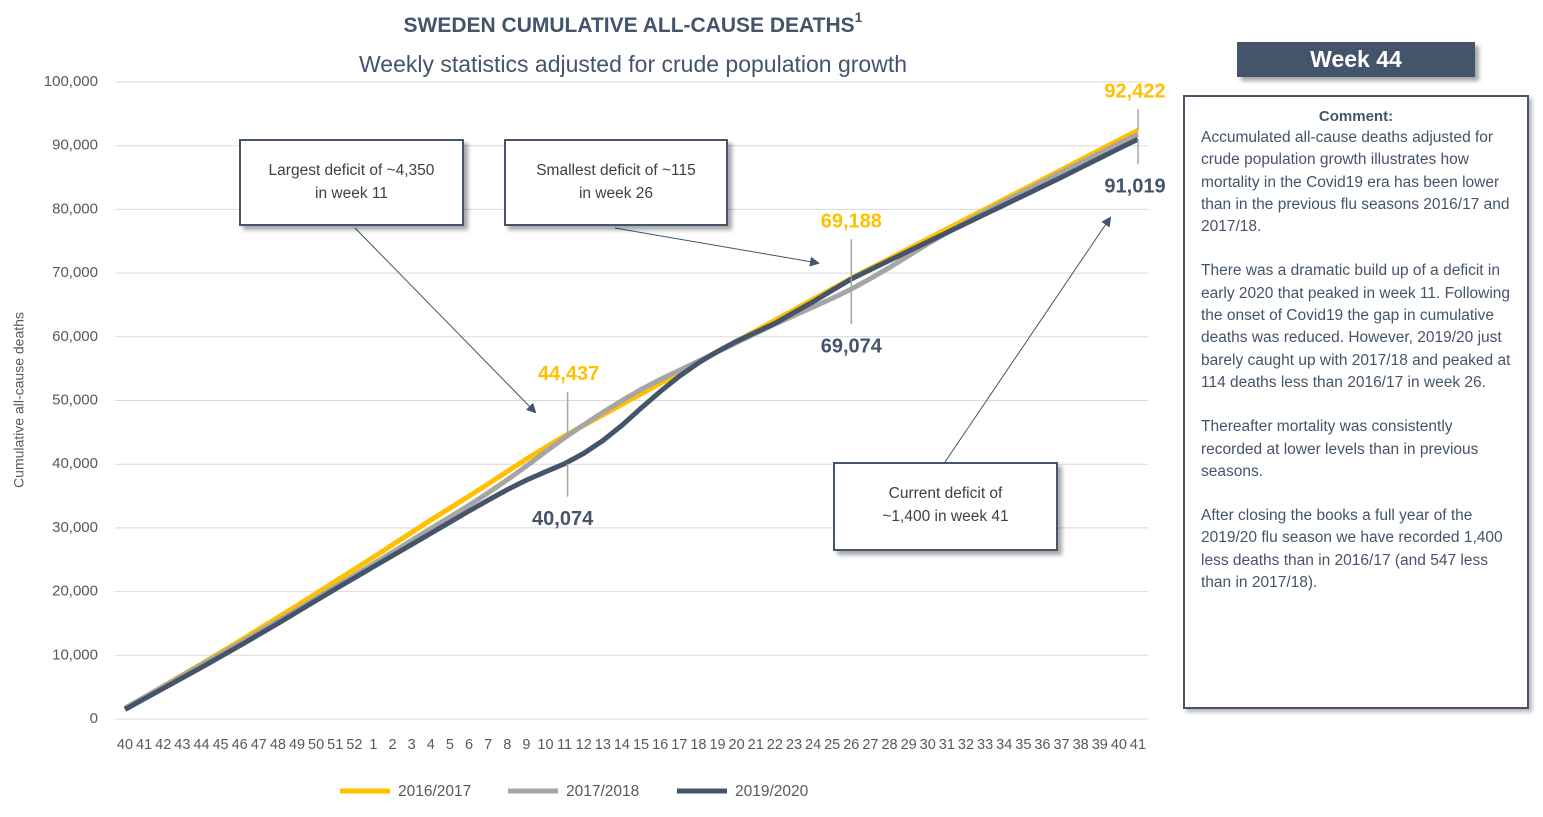 The height and width of the screenshot is (817, 1543). Describe the element at coordinates (603, 745) in the screenshot. I see `x-tick-label: 13` at that location.